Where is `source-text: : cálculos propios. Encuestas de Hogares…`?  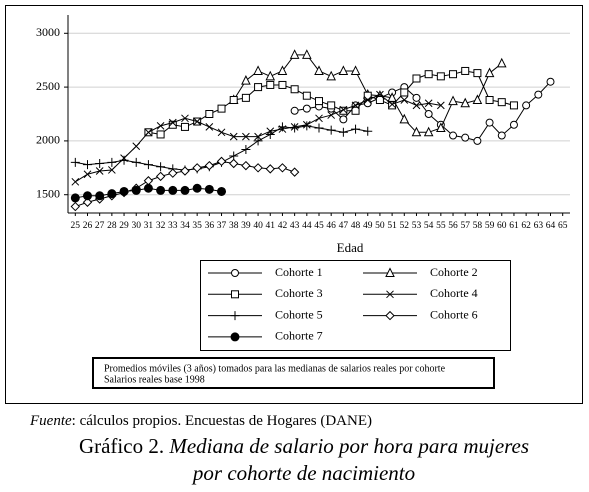
source-text: : cálculos propios. Encuestas de Hogares… is located at coordinates (222, 421).